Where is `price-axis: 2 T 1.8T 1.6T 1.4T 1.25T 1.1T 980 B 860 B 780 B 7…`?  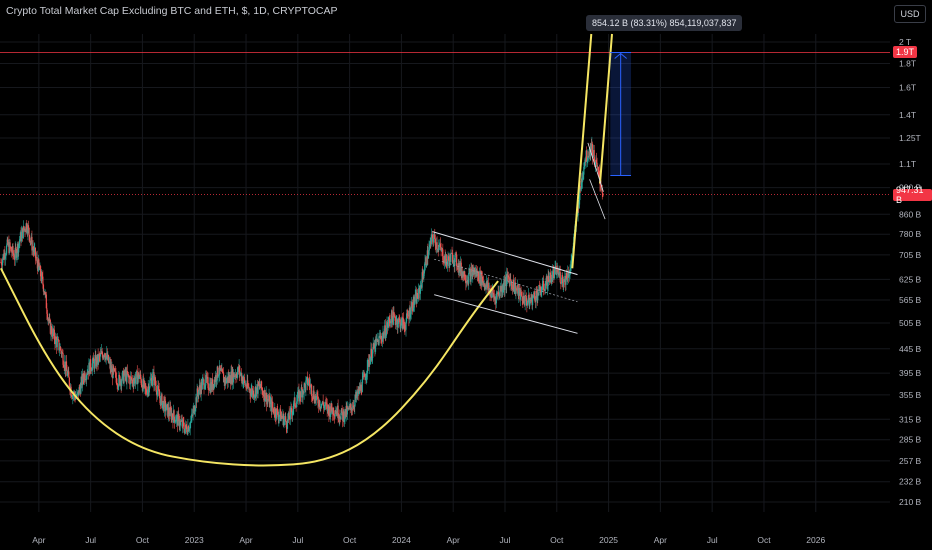 price-axis: 2 T 1.8T 1.6T 1.4T 1.25T 1.1T 980 B 860 B 780 B 7… is located at coordinates (910, 272).